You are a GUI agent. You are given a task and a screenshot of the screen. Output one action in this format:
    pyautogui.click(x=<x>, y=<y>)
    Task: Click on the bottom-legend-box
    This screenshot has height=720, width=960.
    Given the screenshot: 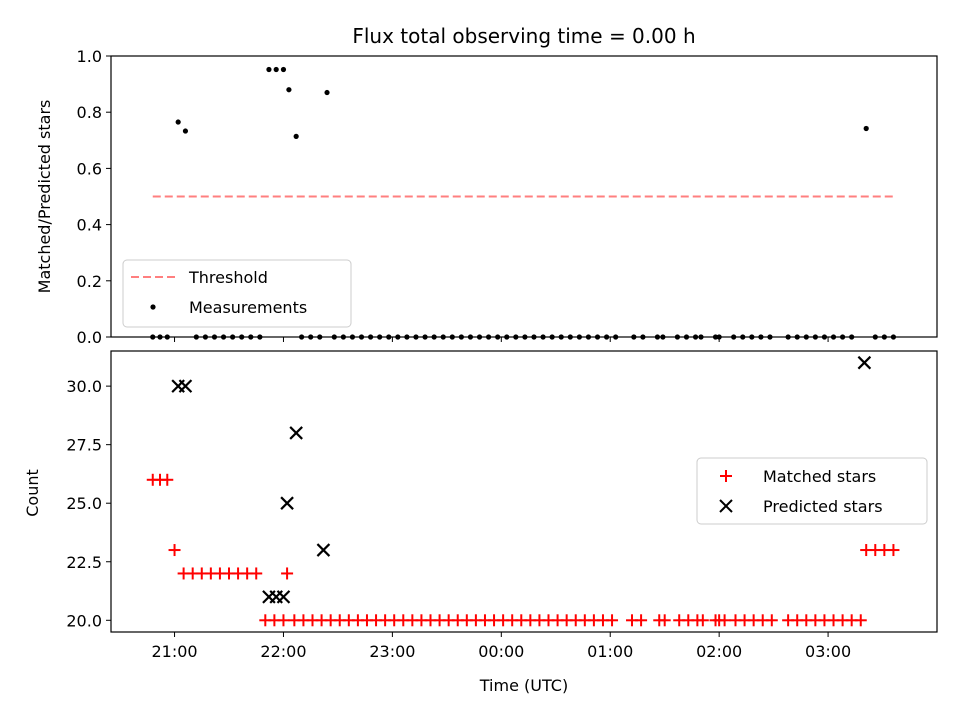 What is the action you would take?
    pyautogui.click(x=812, y=491)
    